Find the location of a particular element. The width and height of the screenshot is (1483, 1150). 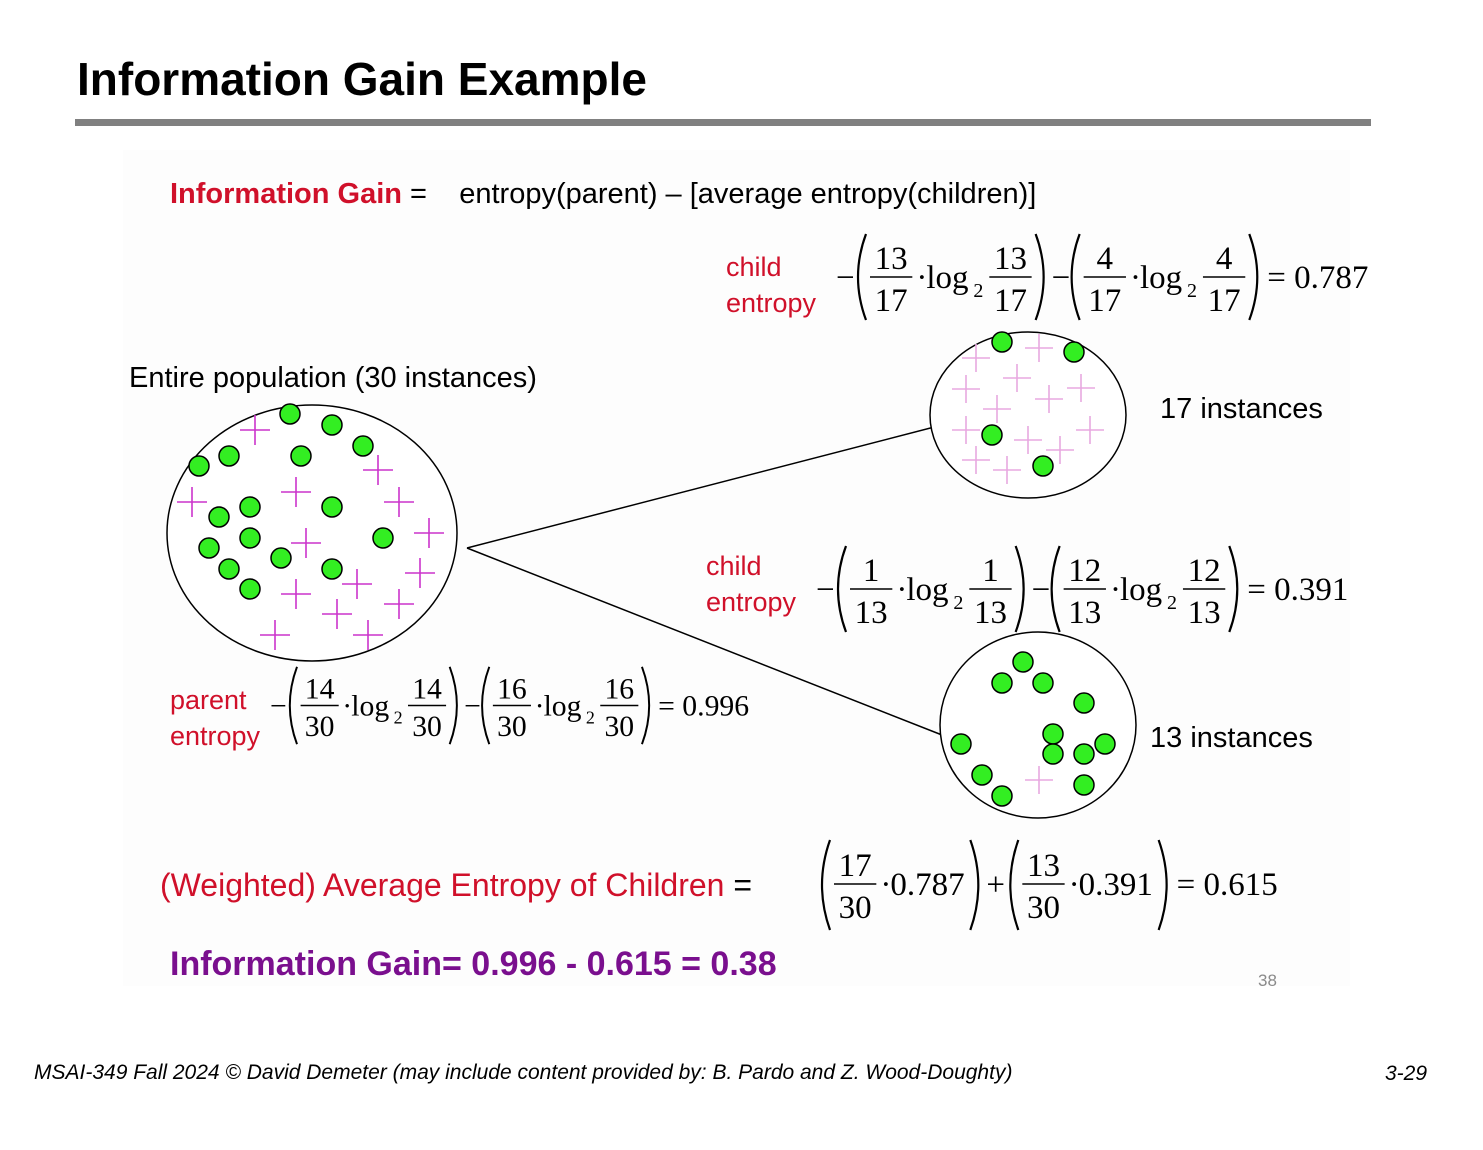

branch-line-bottom is located at coordinates (704, 641).